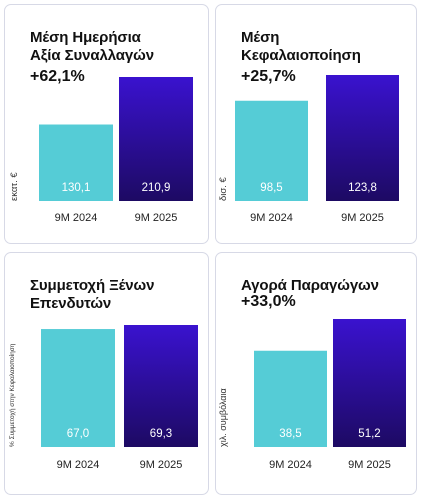  What do you see at coordinates (290, 434) in the screenshot?
I see `bar-value-label: 38,5` at bounding box center [290, 434].